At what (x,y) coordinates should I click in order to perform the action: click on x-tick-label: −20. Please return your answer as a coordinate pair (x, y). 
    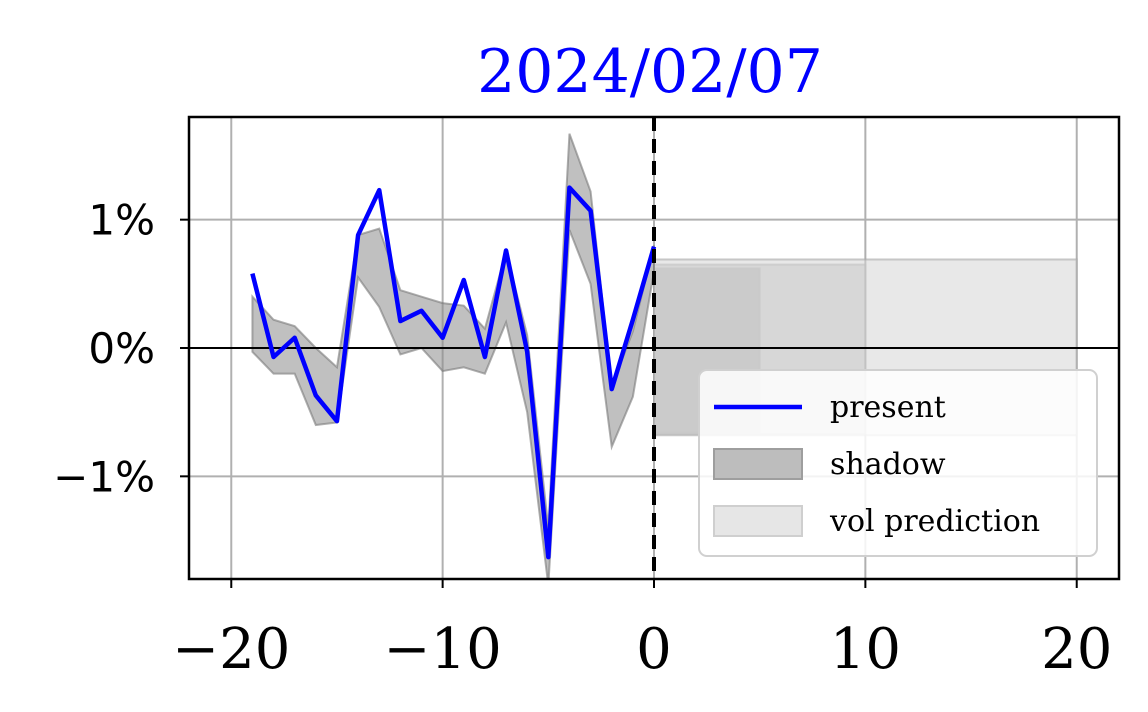
    Looking at the image, I should click on (231, 649).